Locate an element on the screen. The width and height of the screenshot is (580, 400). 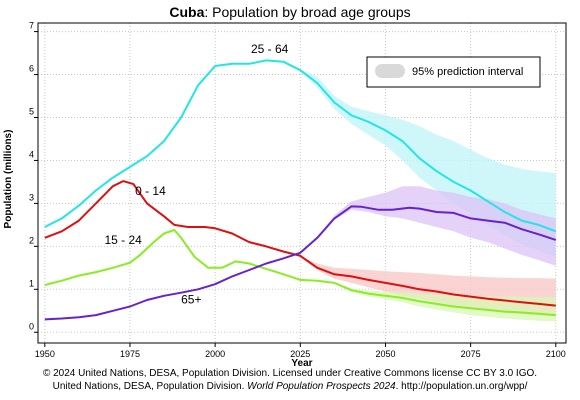
y-tick-label-7: 7 is located at coordinates (31, 26).